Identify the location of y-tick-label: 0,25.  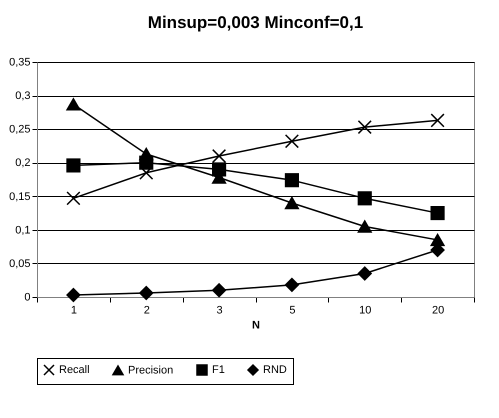
(19, 130).